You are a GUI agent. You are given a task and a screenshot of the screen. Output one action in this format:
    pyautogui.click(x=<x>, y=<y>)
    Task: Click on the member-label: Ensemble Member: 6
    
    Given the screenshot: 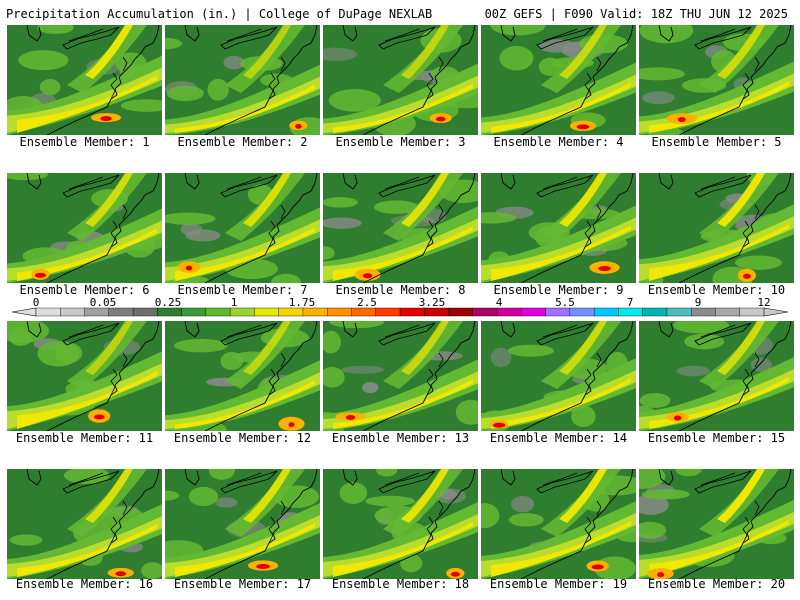 What is the action you would take?
    pyautogui.click(x=84, y=290)
    